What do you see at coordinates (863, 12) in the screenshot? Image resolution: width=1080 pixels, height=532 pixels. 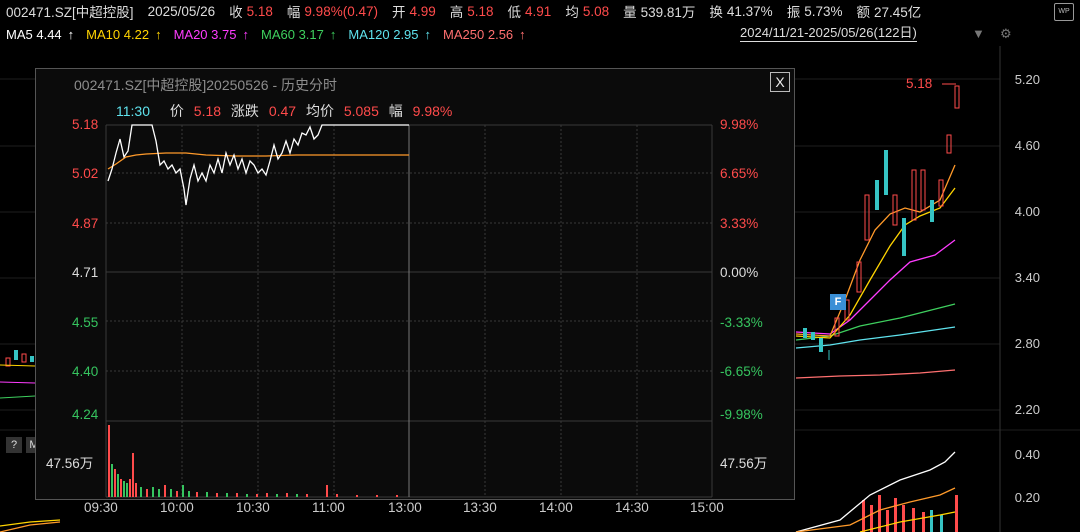 I see `amount-label: 额` at bounding box center [863, 12].